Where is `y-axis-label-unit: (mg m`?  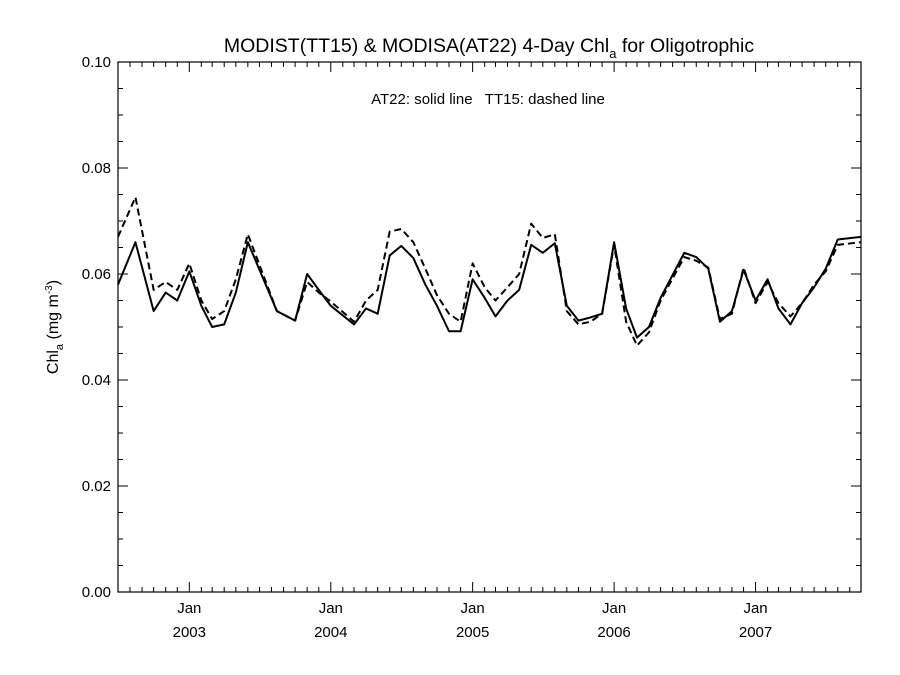 y-axis-label-unit: (mg m is located at coordinates (53, 319).